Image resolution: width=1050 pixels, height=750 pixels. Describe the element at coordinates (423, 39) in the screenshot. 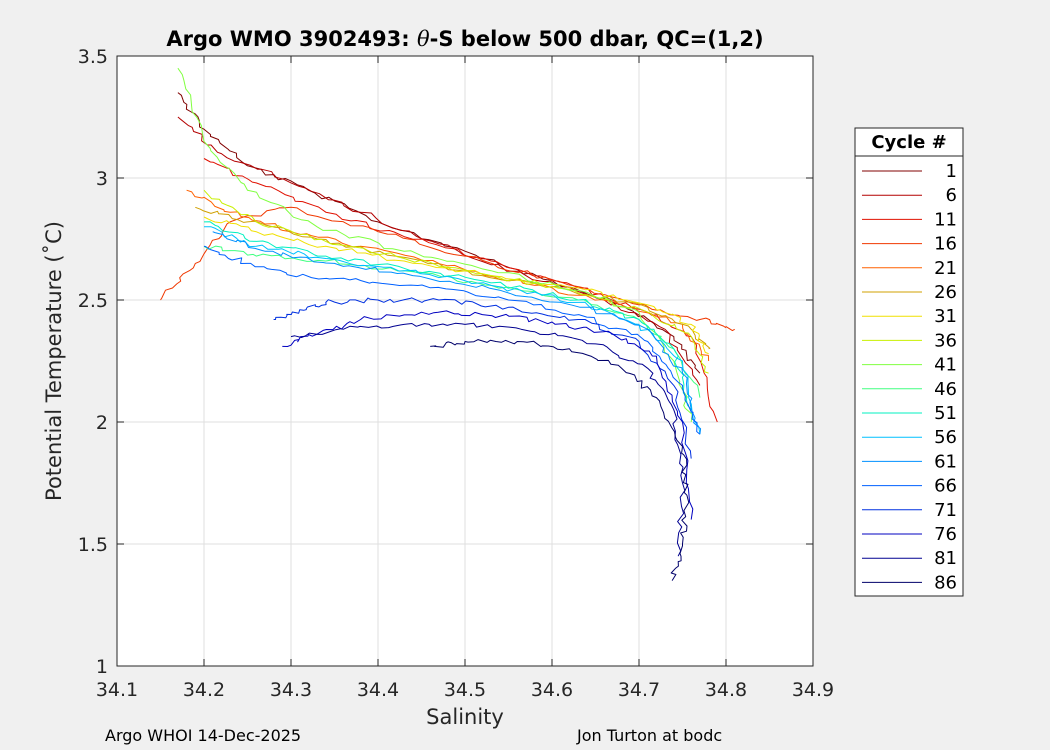

I see `title-theta: θ` at that location.